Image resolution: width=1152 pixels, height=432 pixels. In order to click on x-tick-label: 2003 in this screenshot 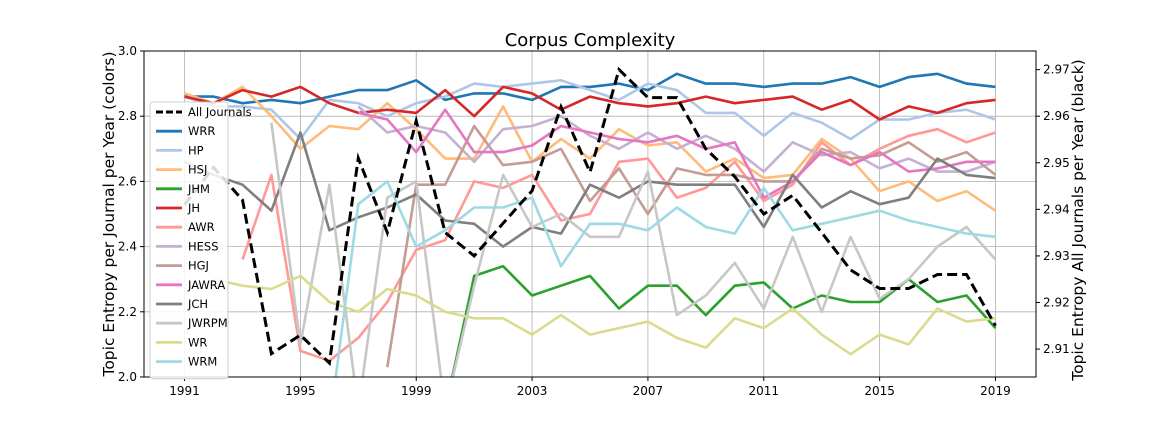, I will do `click(532, 391)`.